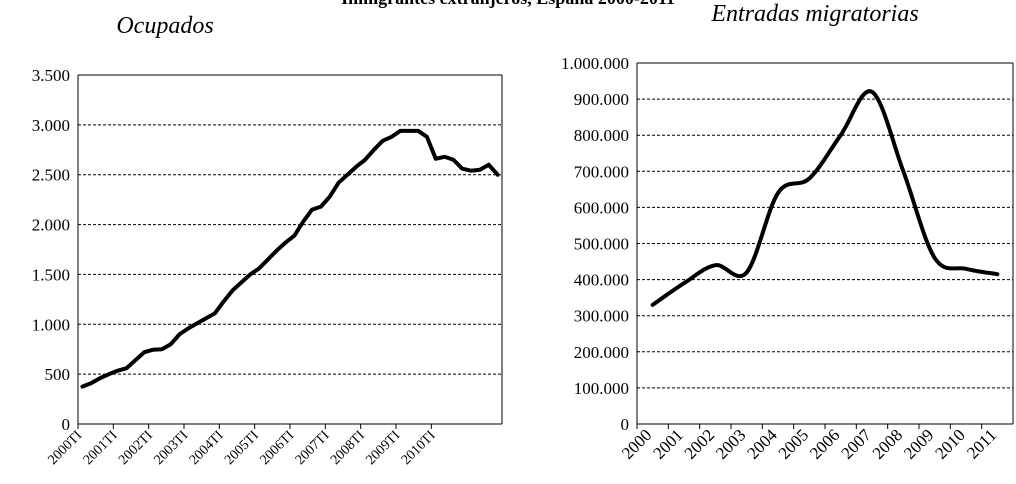 Image resolution: width=1016 pixels, height=484 pixels. What do you see at coordinates (667, 443) in the screenshot?
I see `x-tick-label: 2001` at bounding box center [667, 443].